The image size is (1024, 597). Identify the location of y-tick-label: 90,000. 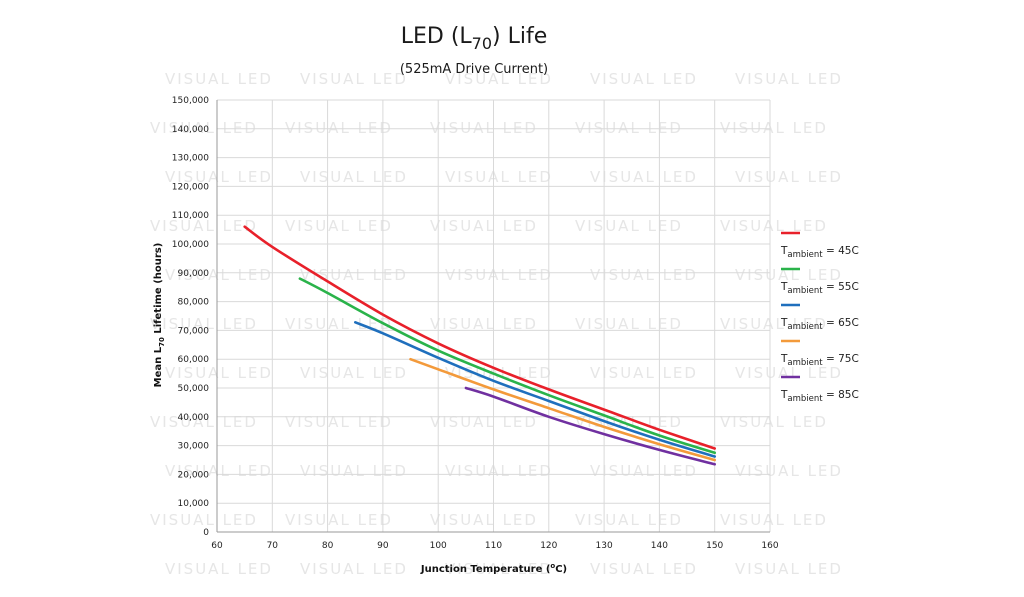
(194, 274).